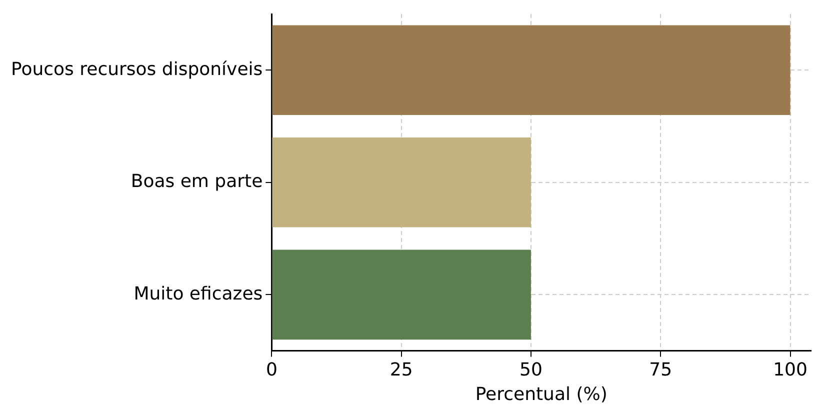 The height and width of the screenshot is (412, 819). What do you see at coordinates (541, 394) in the screenshot?
I see `x-axis-title: Percentual (%)` at bounding box center [541, 394].